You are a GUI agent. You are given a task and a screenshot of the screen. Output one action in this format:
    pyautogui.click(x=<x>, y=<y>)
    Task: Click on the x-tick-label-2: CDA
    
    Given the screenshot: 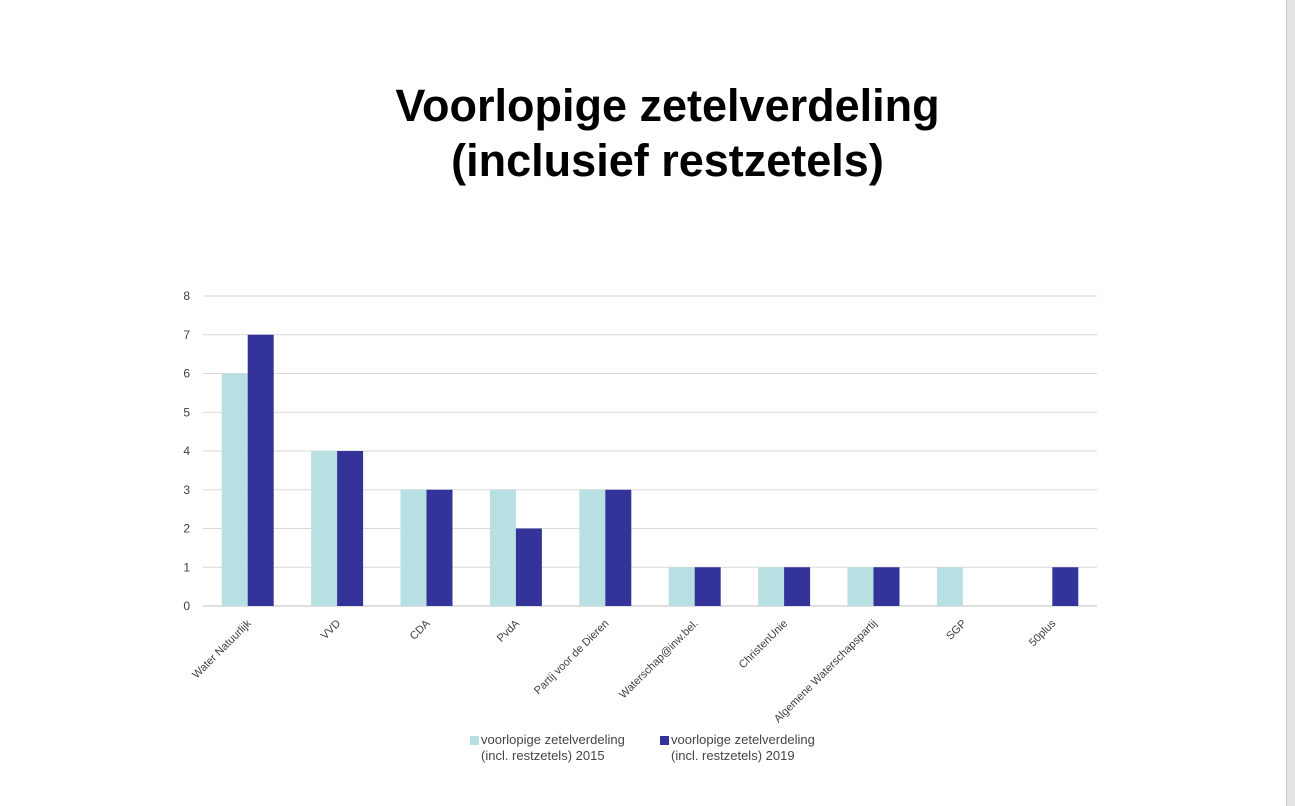 What is the action you would take?
    pyautogui.click(x=420, y=629)
    